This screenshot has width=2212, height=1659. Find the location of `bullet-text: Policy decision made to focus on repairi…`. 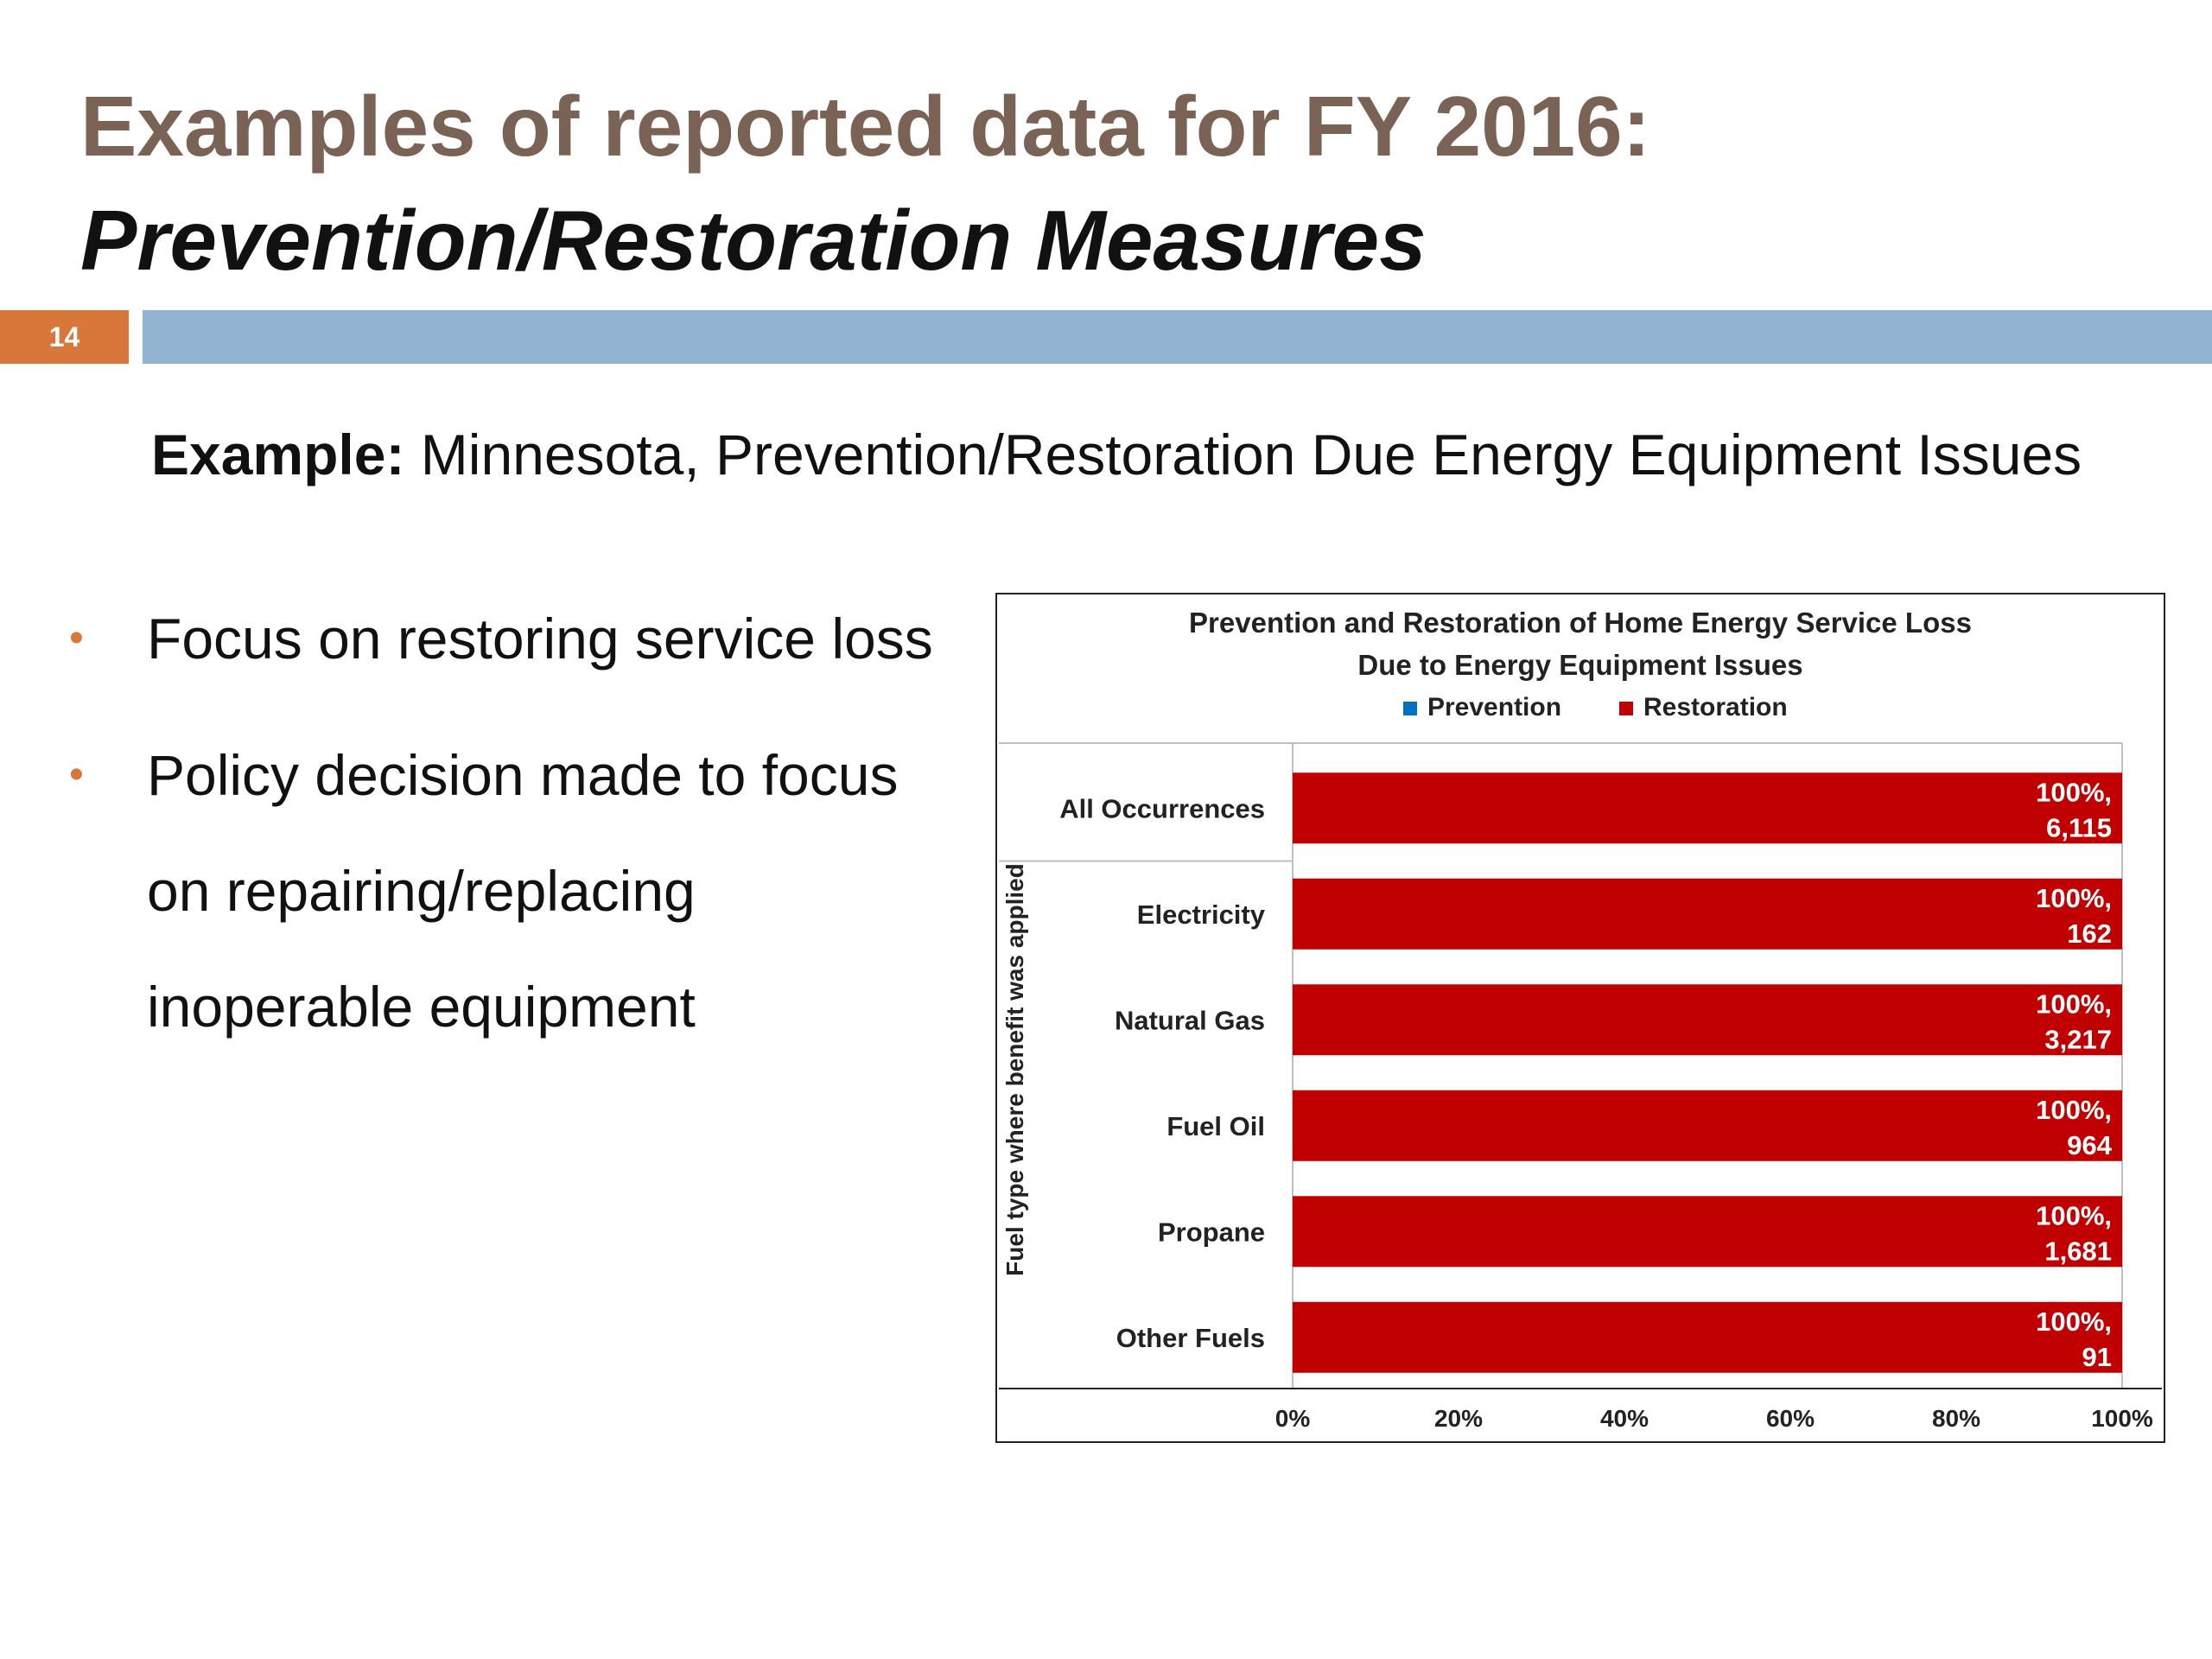

bullet-text: Policy decision made to focus on repairi… is located at coordinates (523, 891).